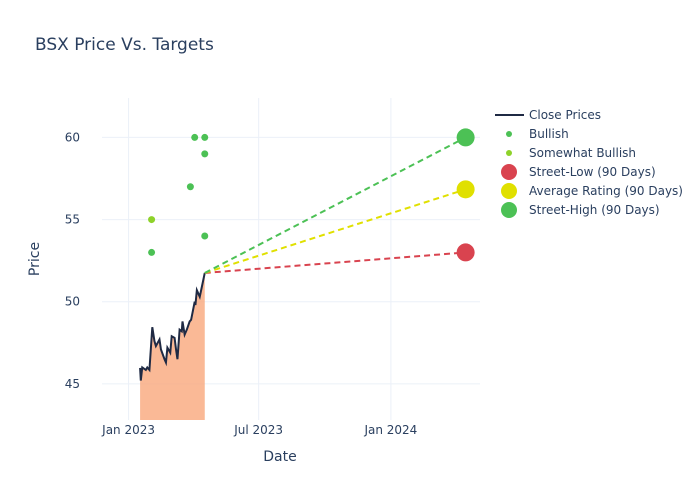 The width and height of the screenshot is (700, 504). What do you see at coordinates (279, 457) in the screenshot?
I see `x-axis-label: Date` at bounding box center [279, 457].